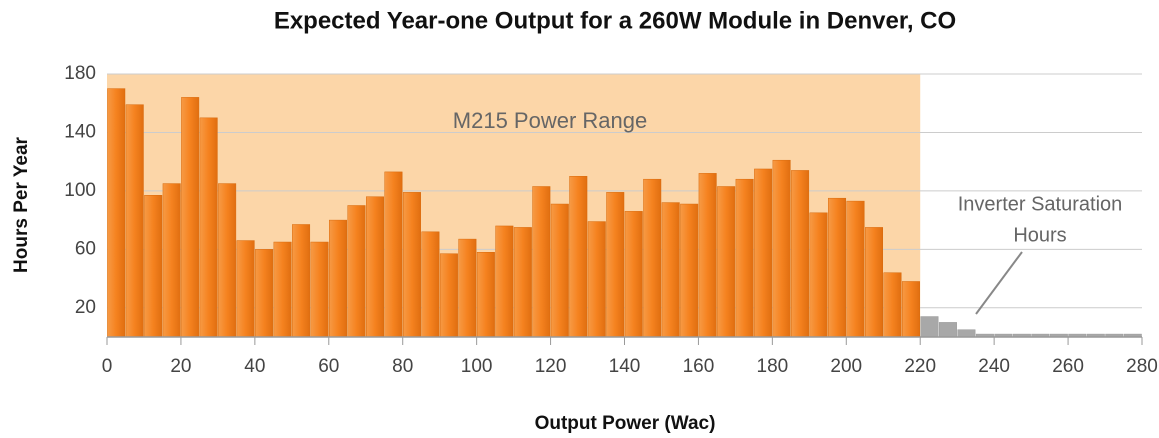 The image size is (1159, 438). I want to click on y-tick-label: 140, so click(80, 131).